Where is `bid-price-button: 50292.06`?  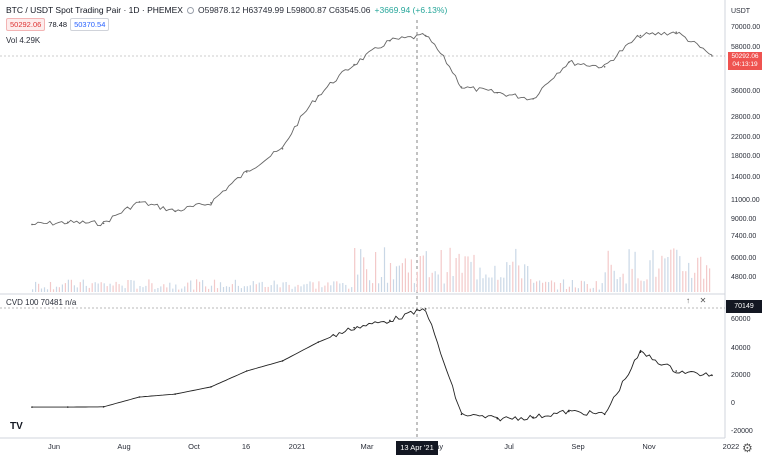 bid-price-button: 50292.06 is located at coordinates (26, 24).